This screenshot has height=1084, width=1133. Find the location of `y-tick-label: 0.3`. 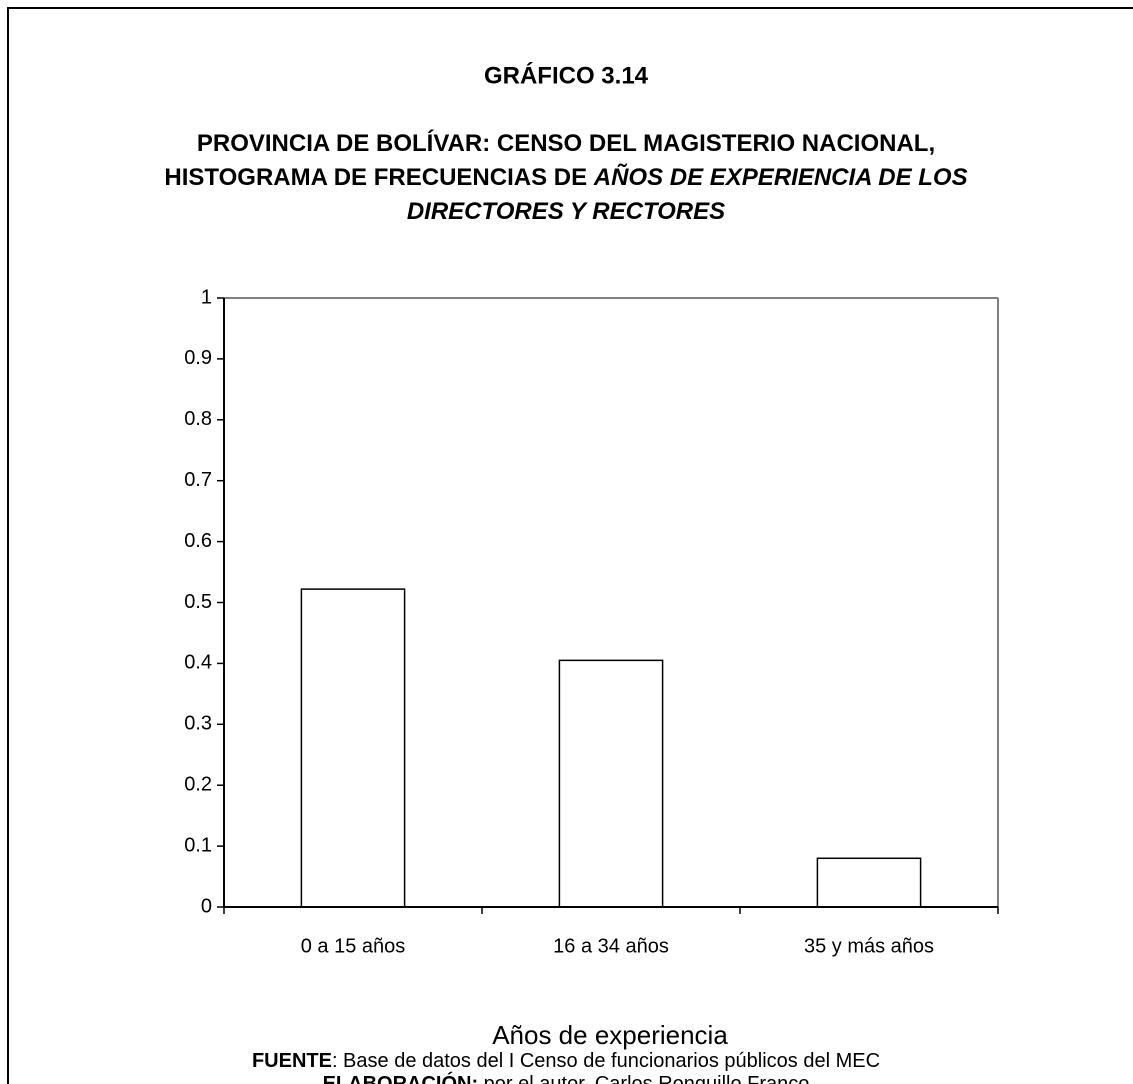

y-tick-label: 0.3 is located at coordinates (198, 724).